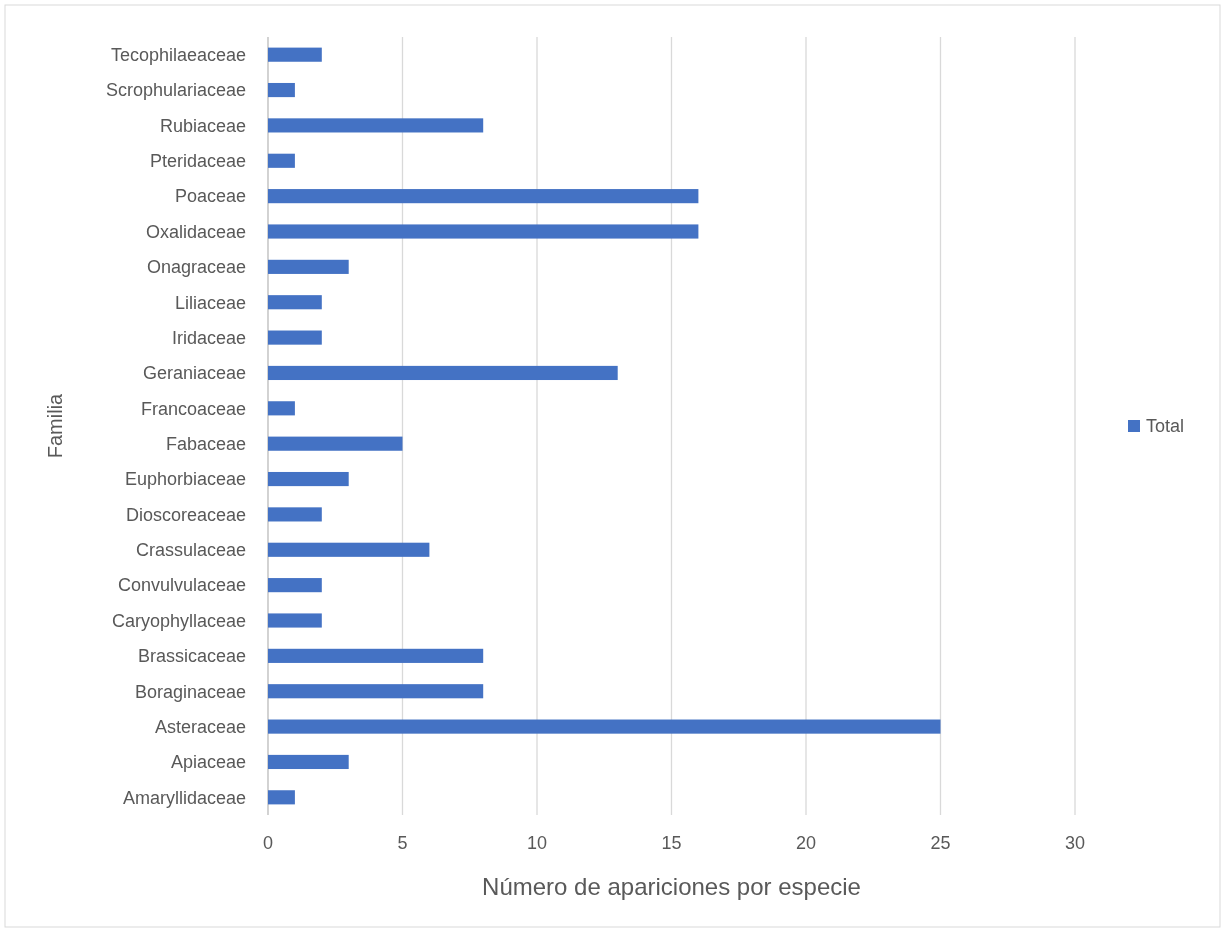 The width and height of the screenshot is (1225, 932). Describe the element at coordinates (940, 843) in the screenshot. I see `x-tick-label: 25` at that location.